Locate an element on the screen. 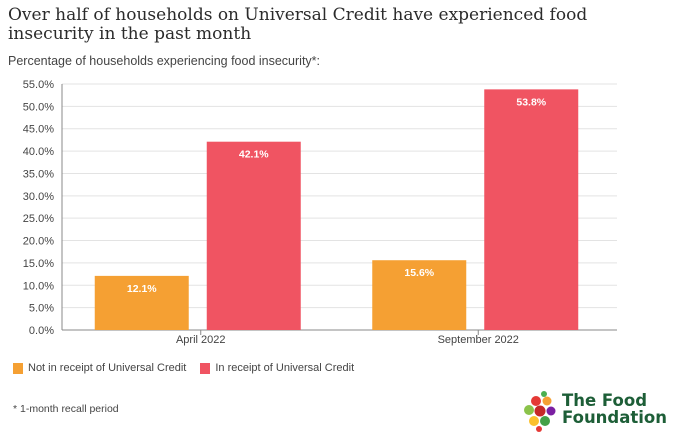 The width and height of the screenshot is (680, 439). legend-swatch-not-uc is located at coordinates (18, 368).